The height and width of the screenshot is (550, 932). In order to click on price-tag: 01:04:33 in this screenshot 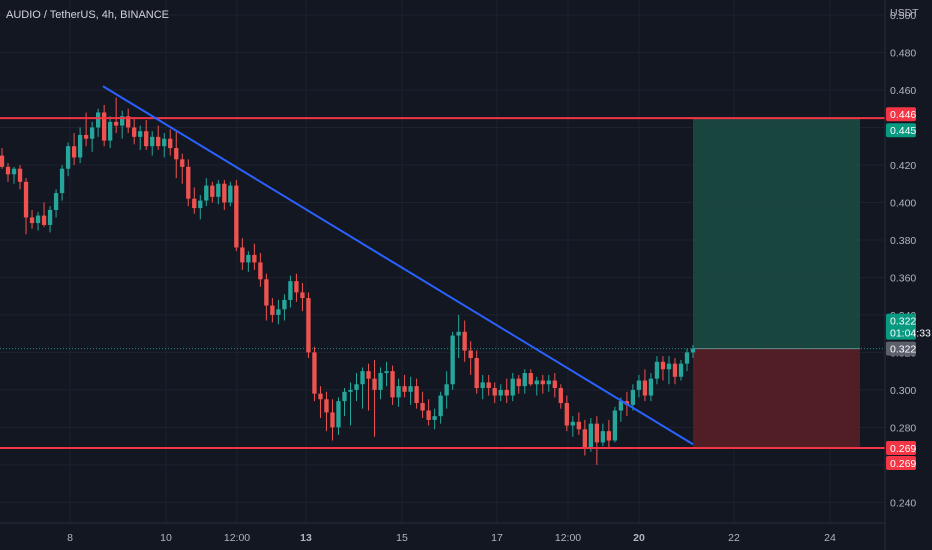, I will do `click(908, 332)`.